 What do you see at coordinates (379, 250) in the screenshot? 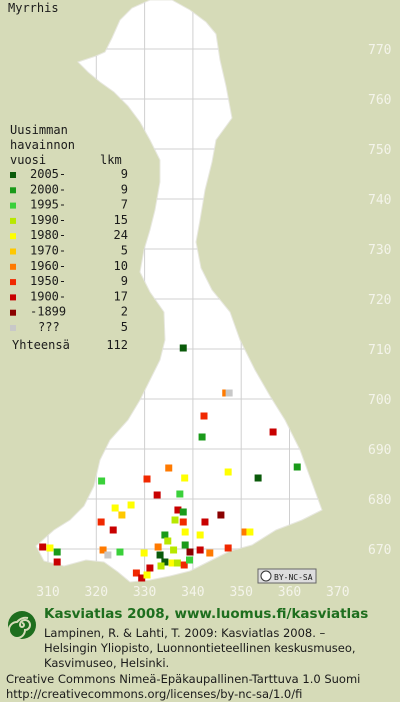
I see `y-tick-label: 730` at bounding box center [379, 250].